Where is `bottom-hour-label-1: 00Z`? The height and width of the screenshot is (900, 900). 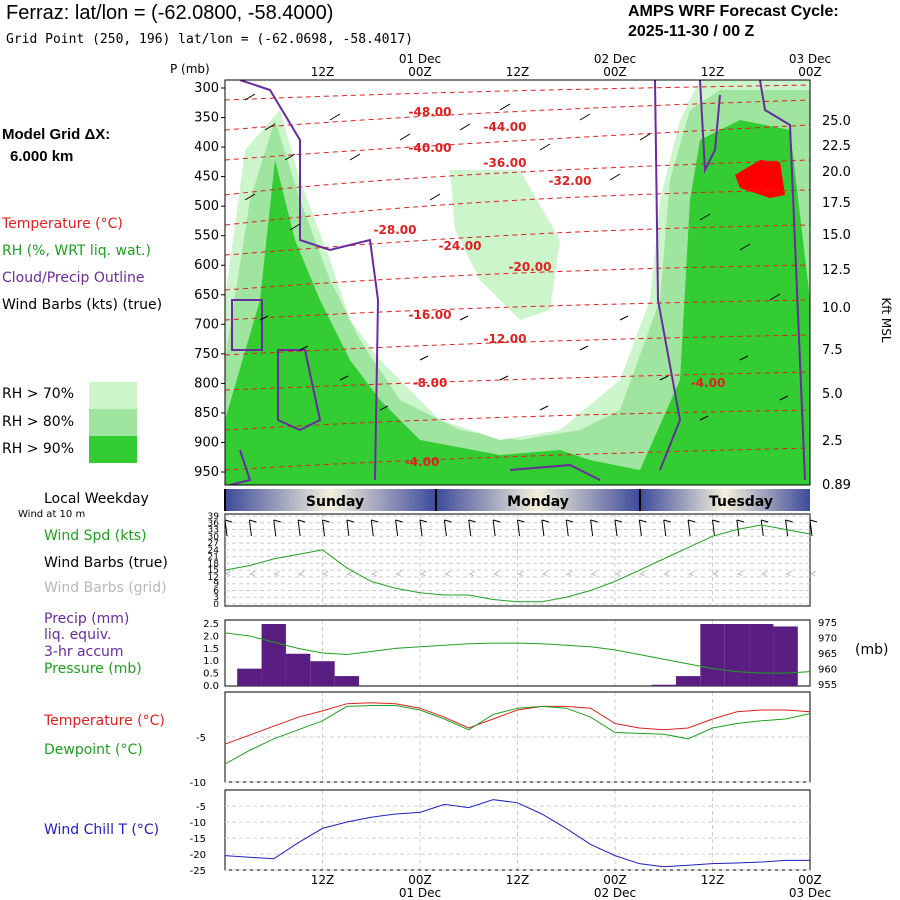 bottom-hour-label-1: 00Z is located at coordinates (420, 880).